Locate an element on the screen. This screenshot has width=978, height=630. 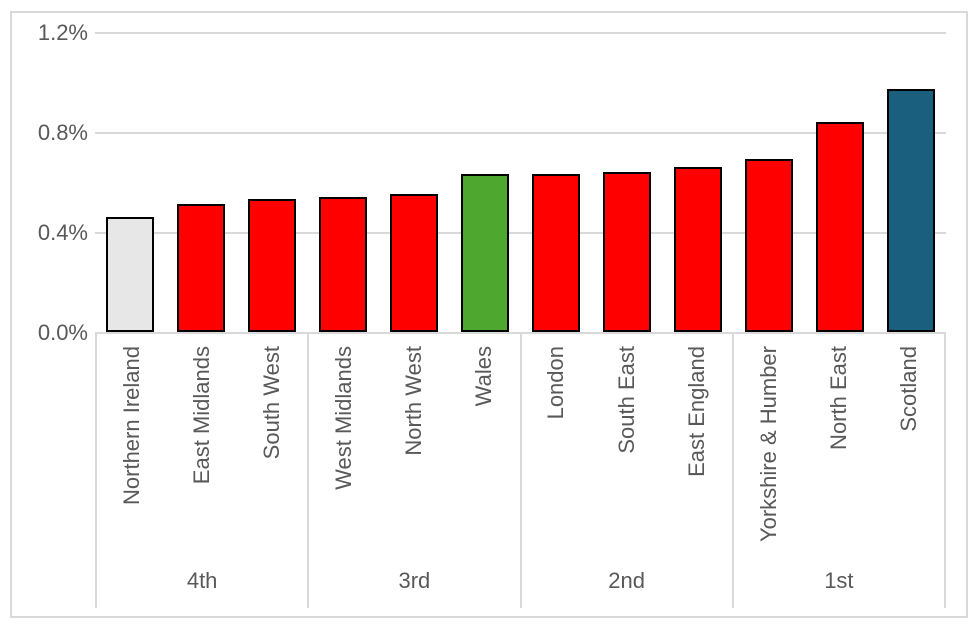
category-cell: West Midlands is located at coordinates (344, 450).